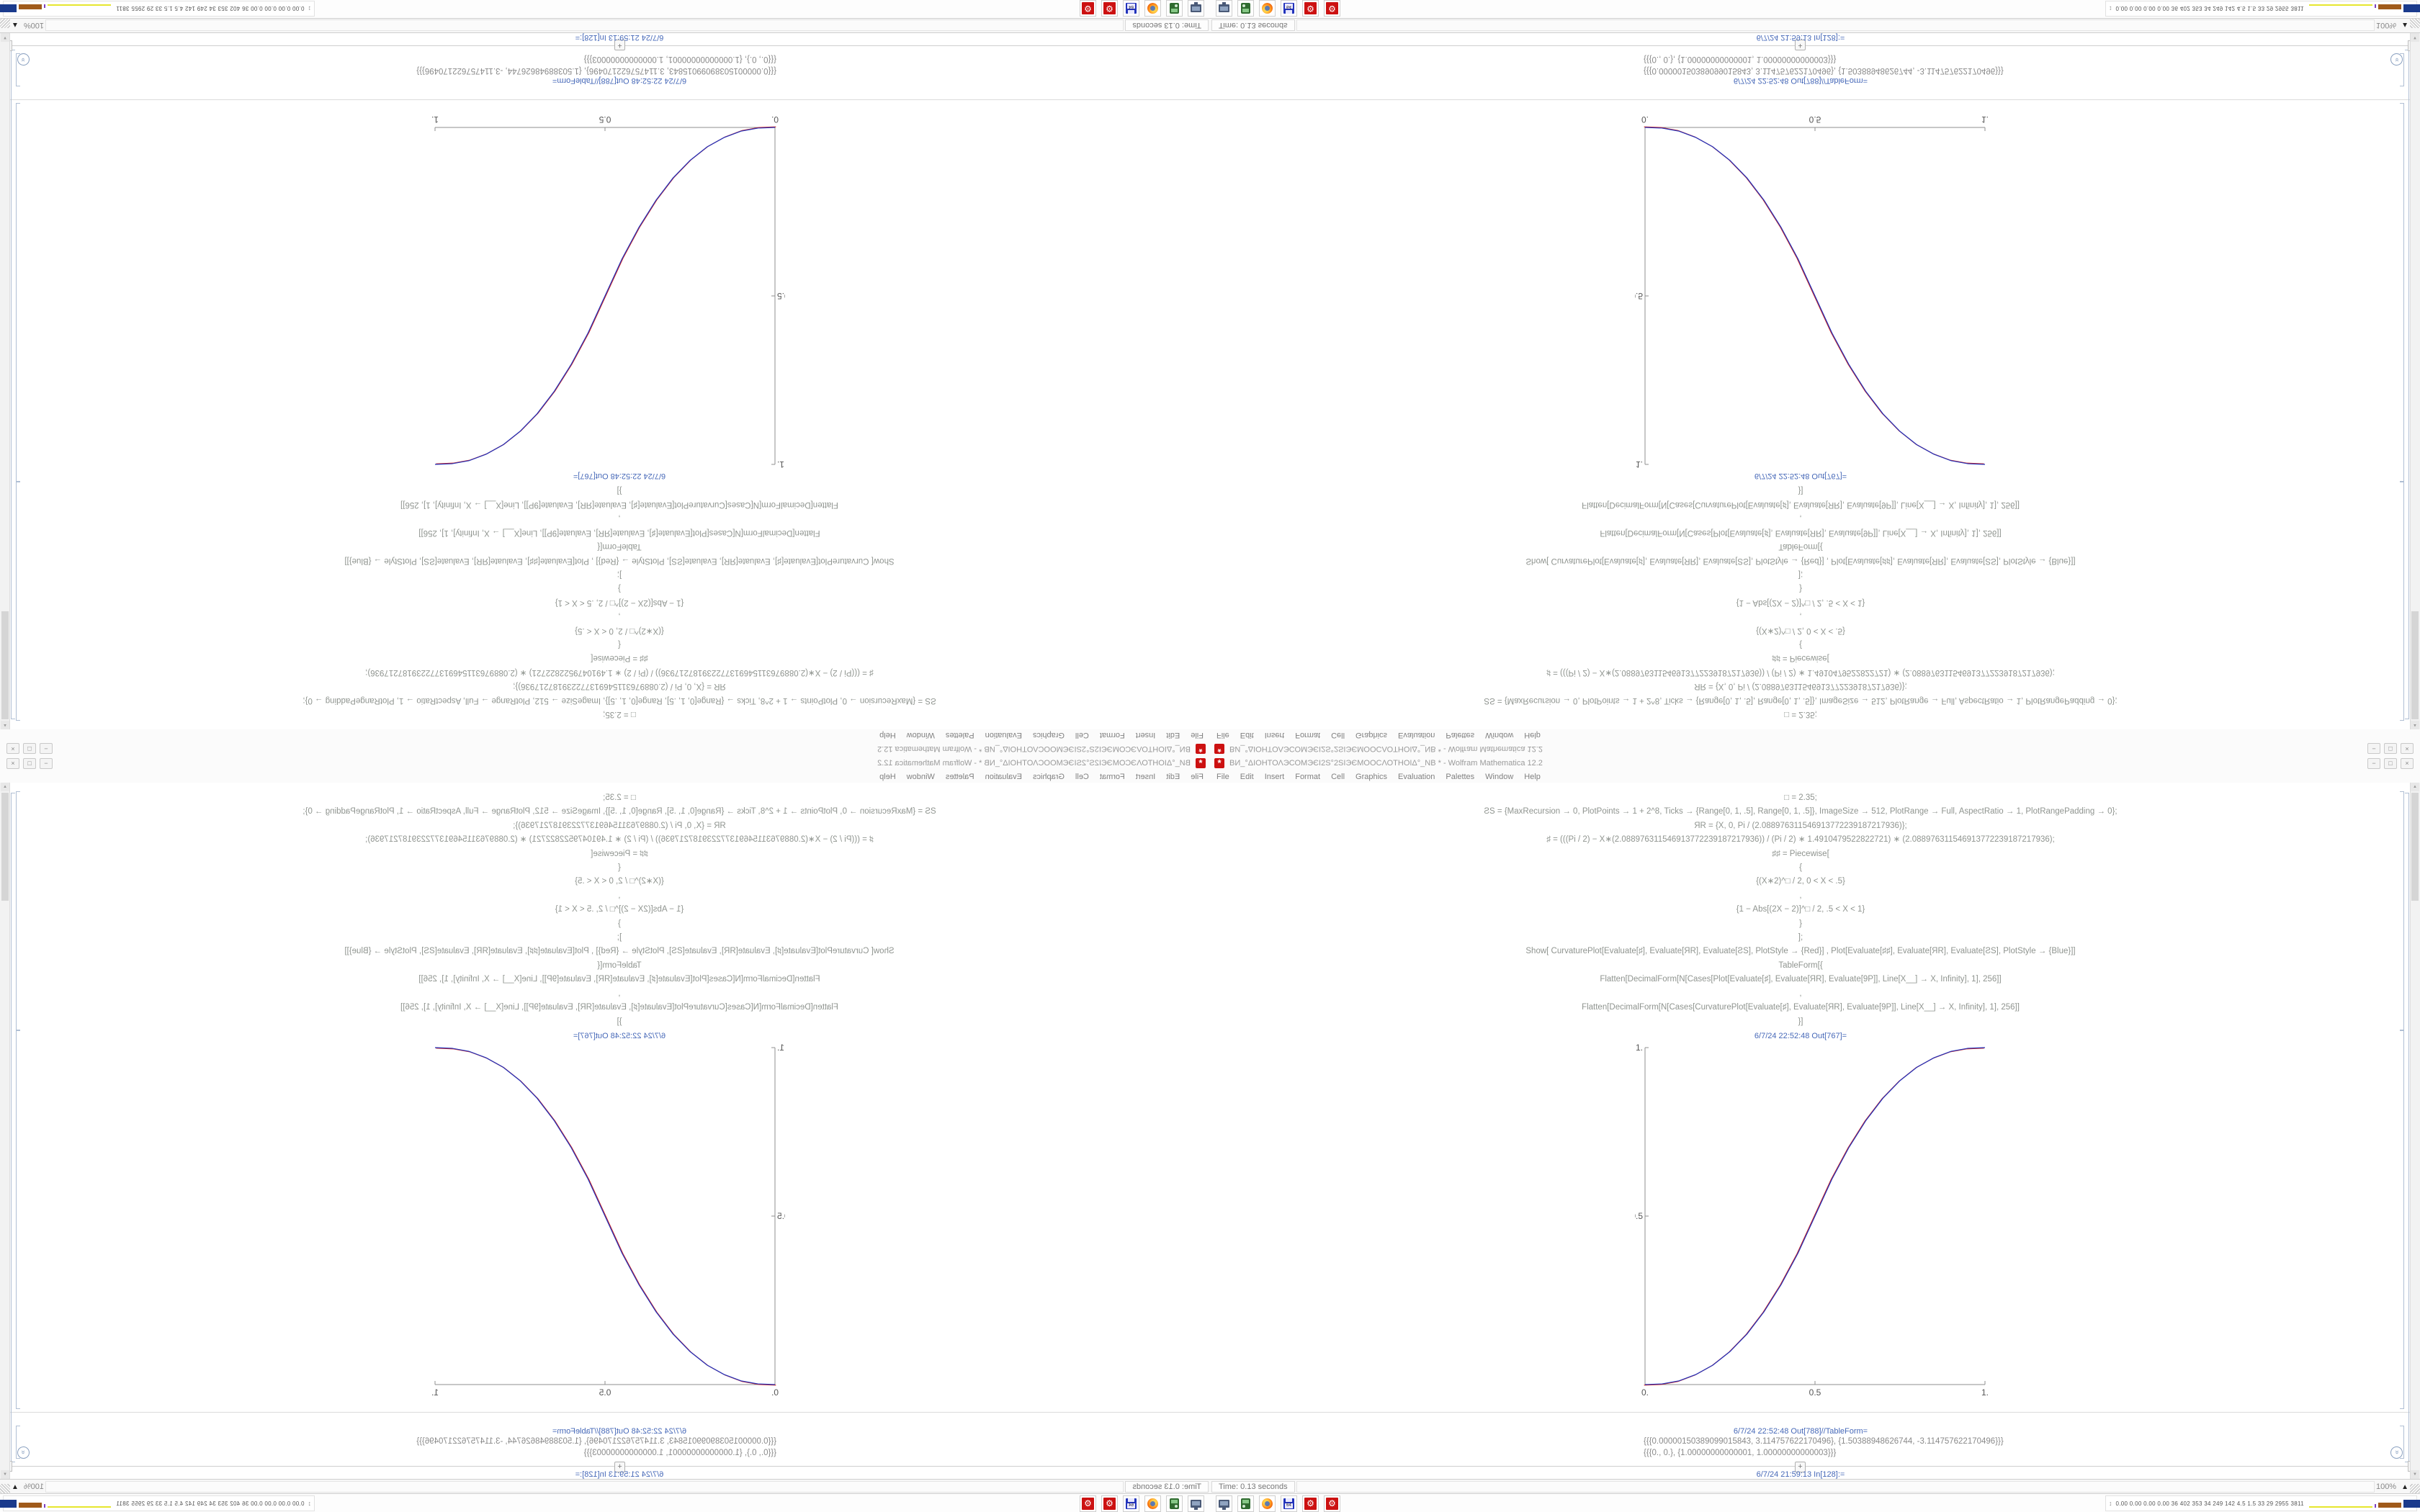 The width and height of the screenshot is (2420, 1512). What do you see at coordinates (1245, 1503) in the screenshot?
I see `device-app-launcher` at bounding box center [1245, 1503].